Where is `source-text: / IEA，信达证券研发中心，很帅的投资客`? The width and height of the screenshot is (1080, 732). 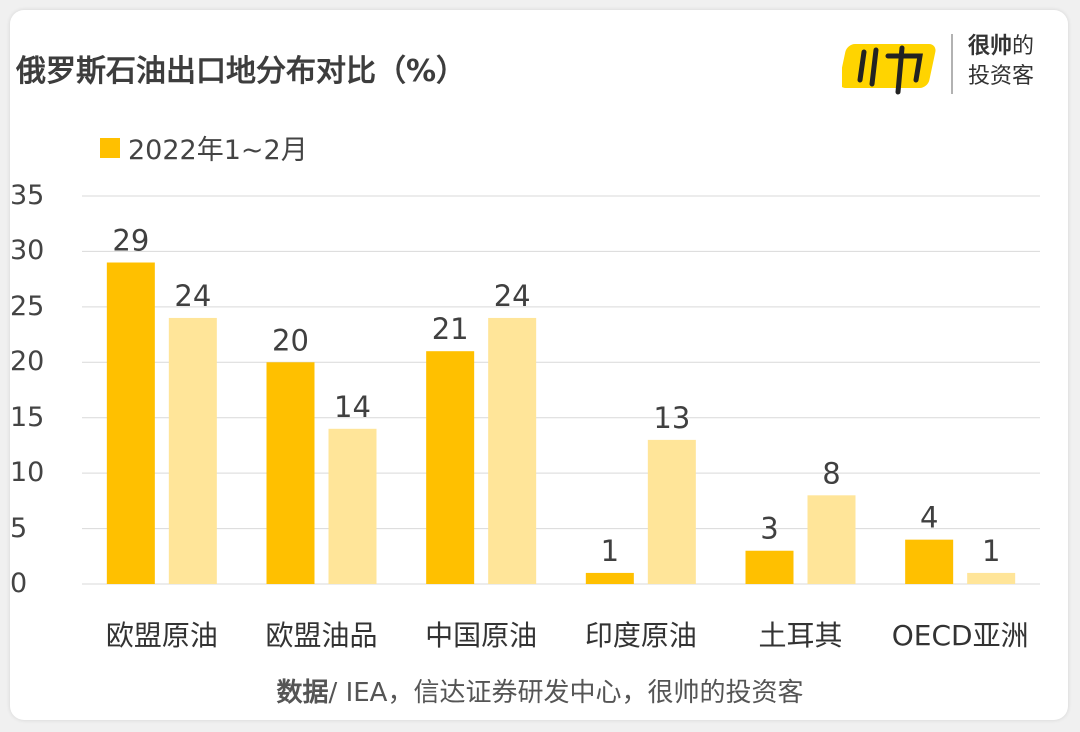 source-text: / IEA，信达证券研发中心，很帅的投资客 is located at coordinates (566, 693).